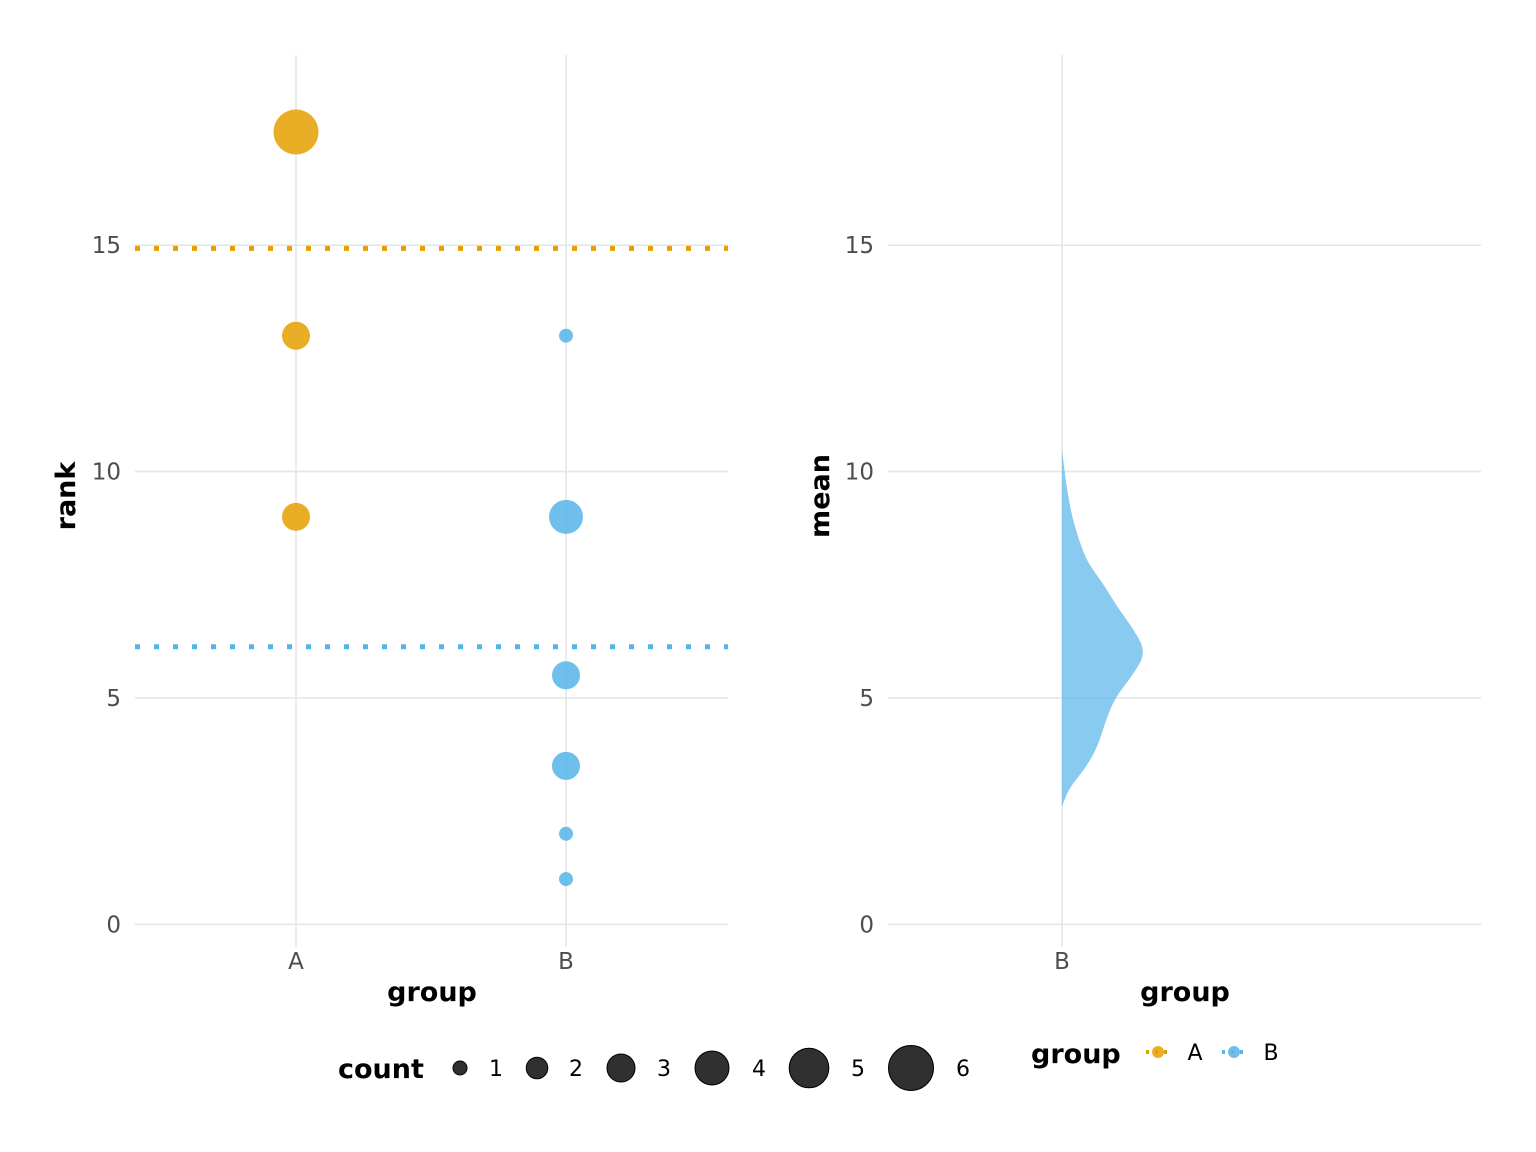 The height and width of the screenshot is (1152, 1536). Describe the element at coordinates (576, 1069) in the screenshot. I see `count-key-label-2: 2` at that location.